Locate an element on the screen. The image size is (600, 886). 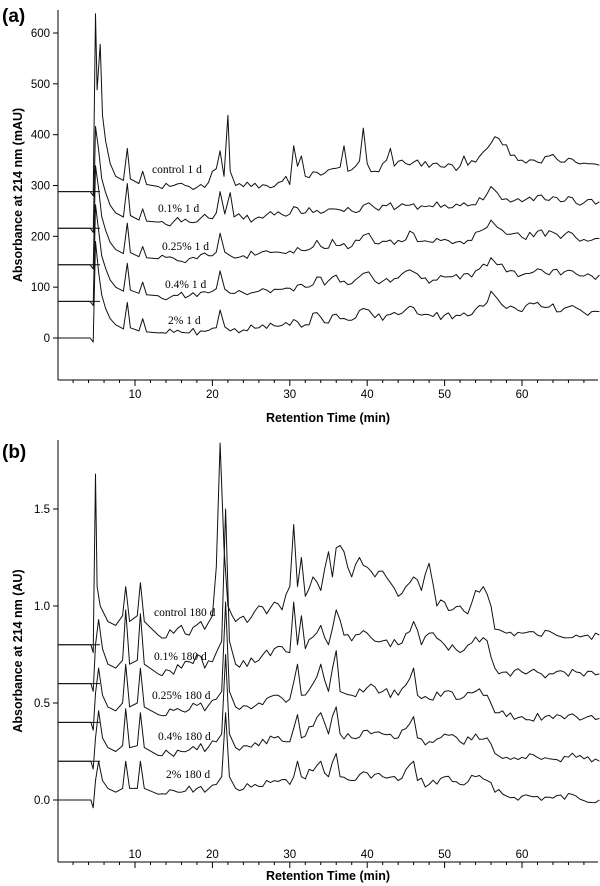
y-axis-title: Absorbance at 214 nm (AU) is located at coordinates (18, 650).